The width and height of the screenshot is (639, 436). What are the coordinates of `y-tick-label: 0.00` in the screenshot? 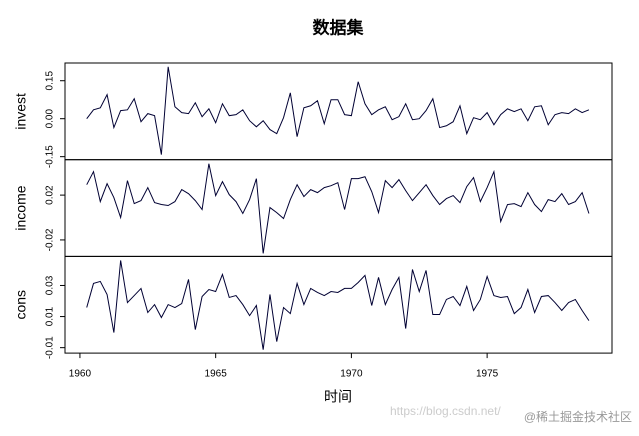 It's located at (50, 119).